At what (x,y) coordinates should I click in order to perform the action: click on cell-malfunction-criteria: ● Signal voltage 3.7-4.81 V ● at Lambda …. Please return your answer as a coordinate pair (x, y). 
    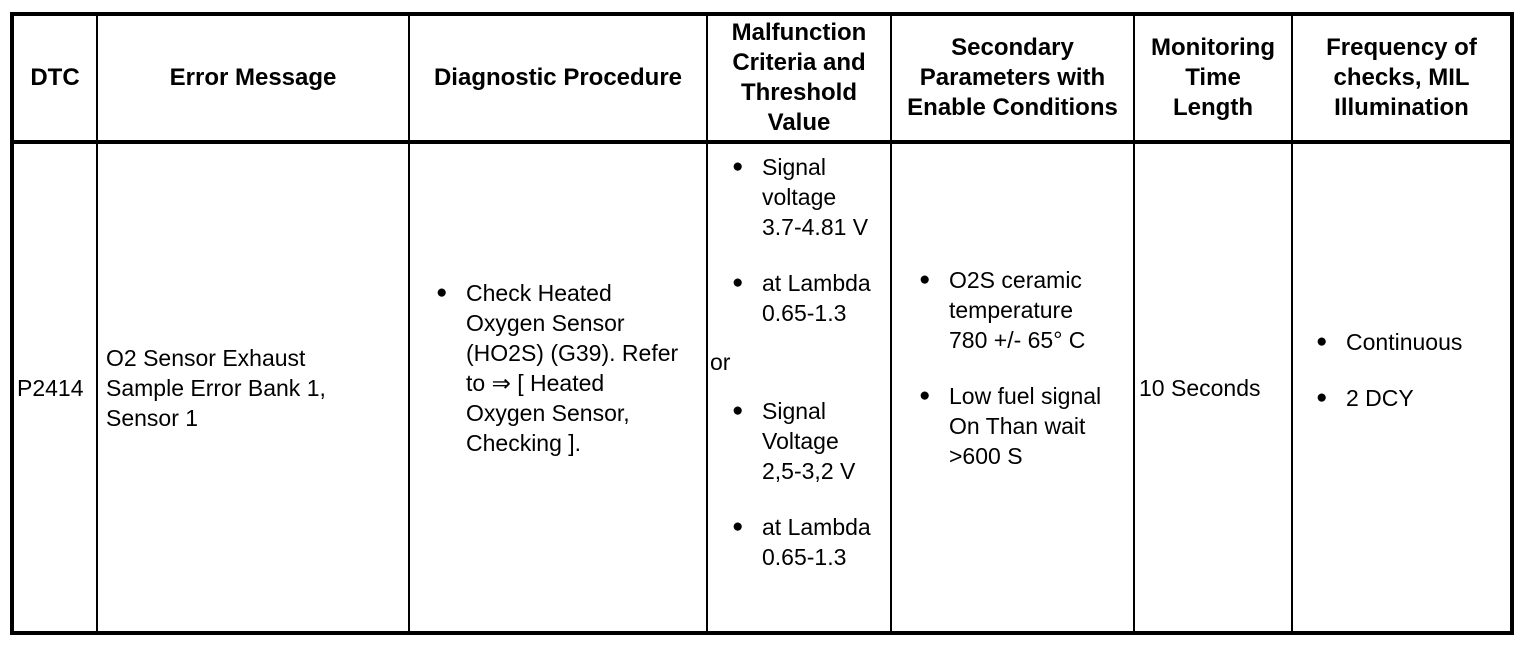
    Looking at the image, I should click on (798, 387).